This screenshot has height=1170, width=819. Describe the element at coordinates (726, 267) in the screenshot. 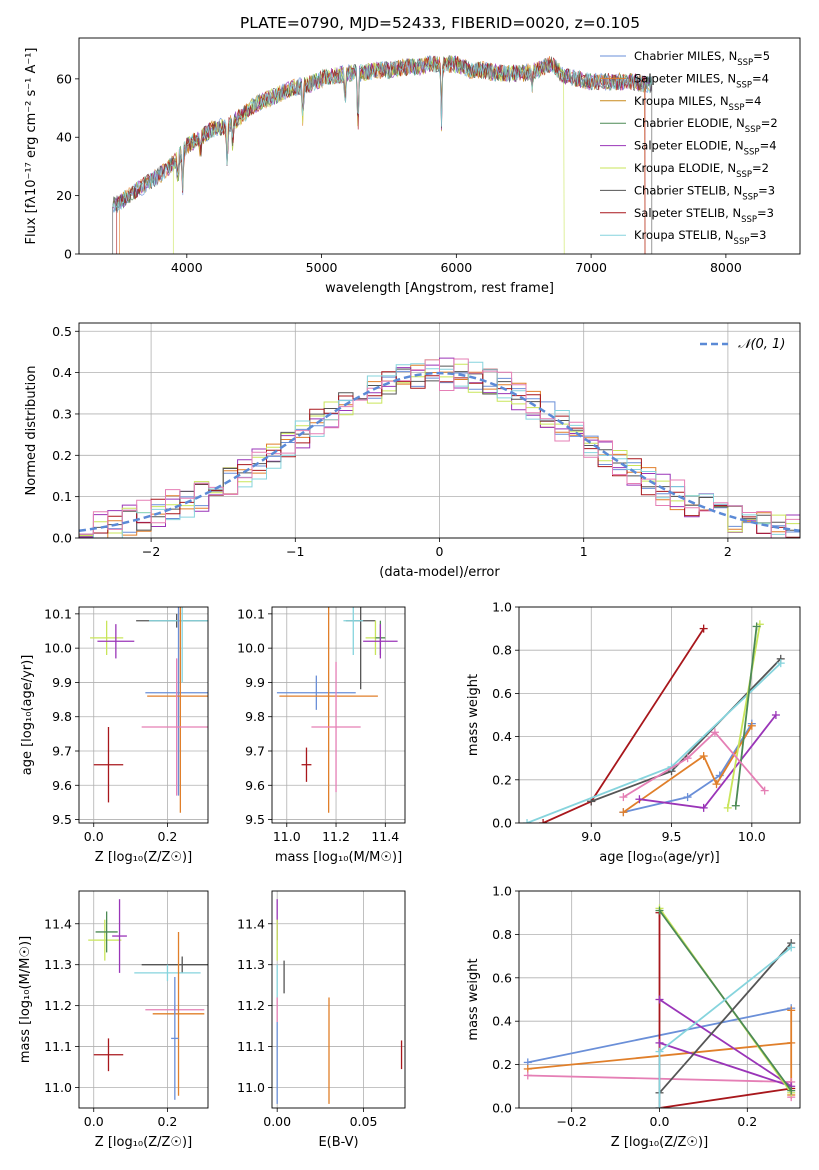

I see `x-tick-label: 8000` at that location.